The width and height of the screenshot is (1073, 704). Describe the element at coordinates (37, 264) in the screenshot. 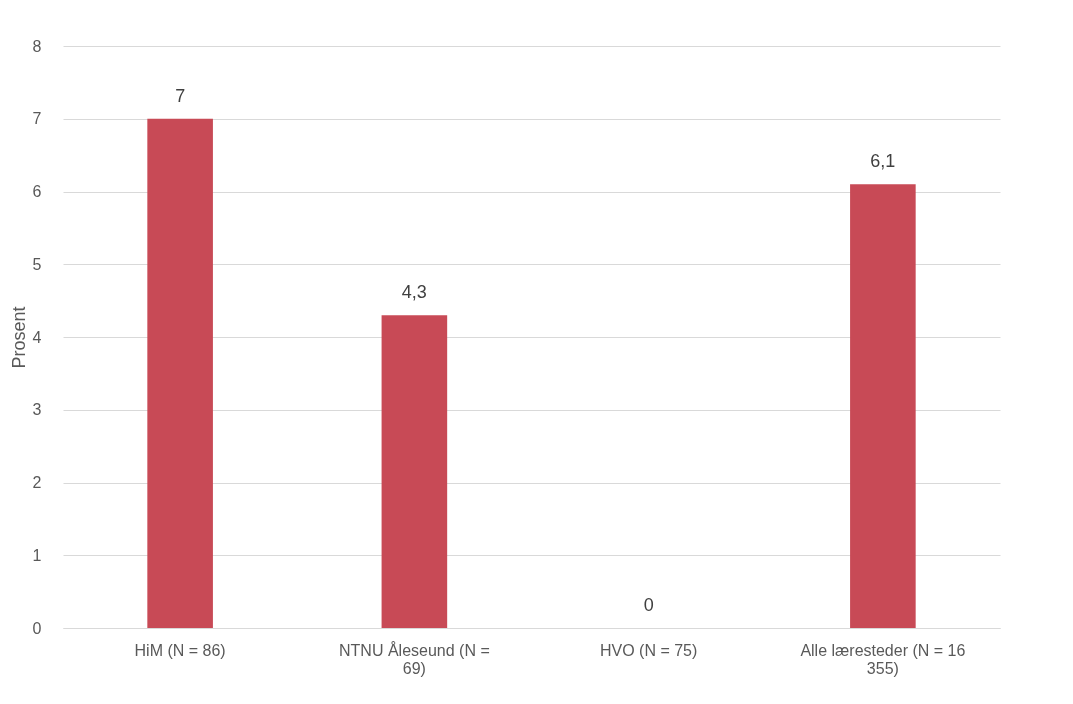

I see `y-tick-label: 5` at that location.